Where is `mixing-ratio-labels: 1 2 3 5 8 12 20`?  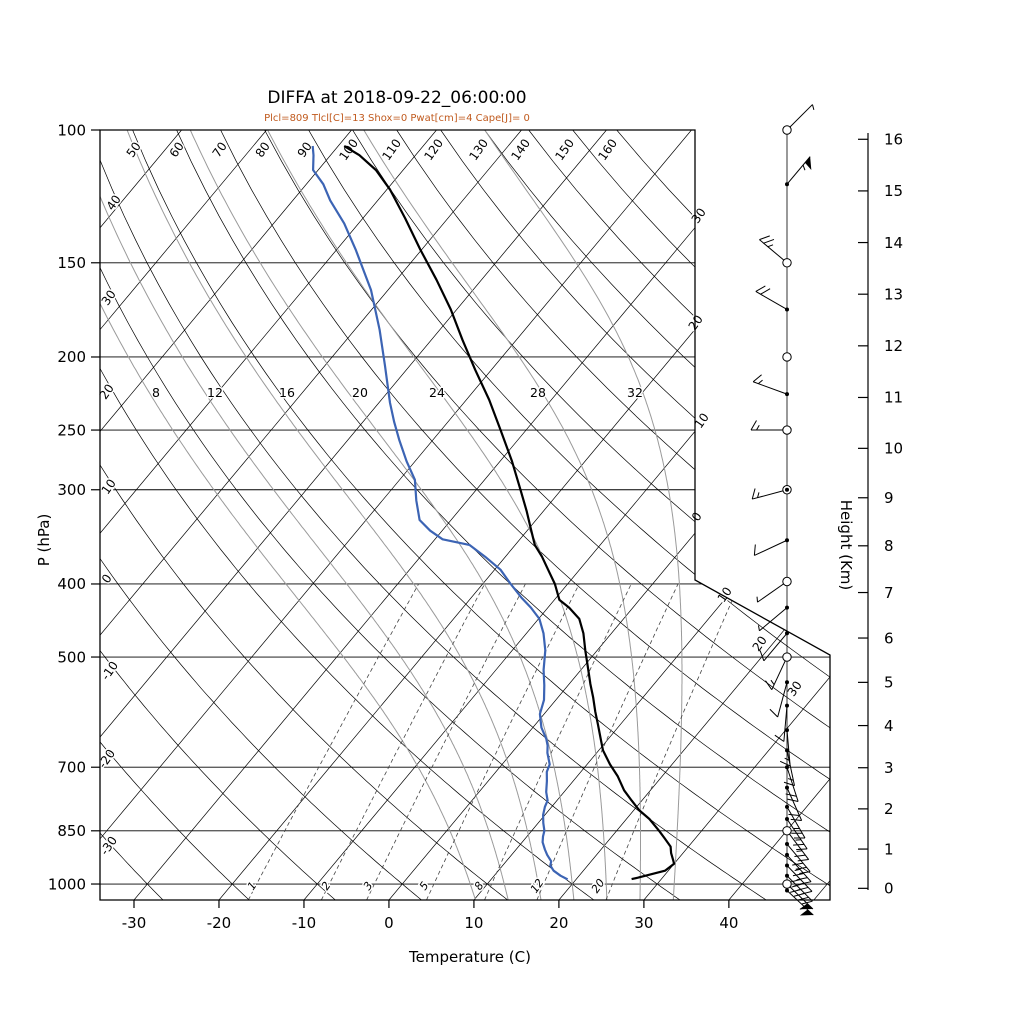 mixing-ratio-labels: 1 2 3 5 8 12 20 is located at coordinates (426, 886).